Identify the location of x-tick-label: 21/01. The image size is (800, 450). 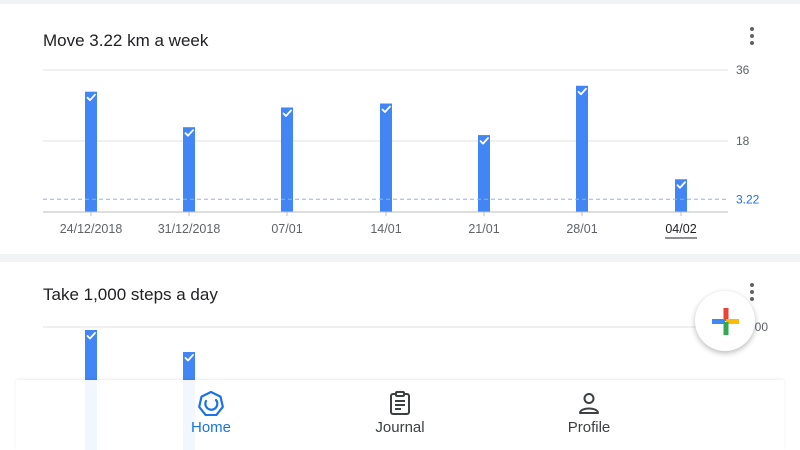
(483, 229).